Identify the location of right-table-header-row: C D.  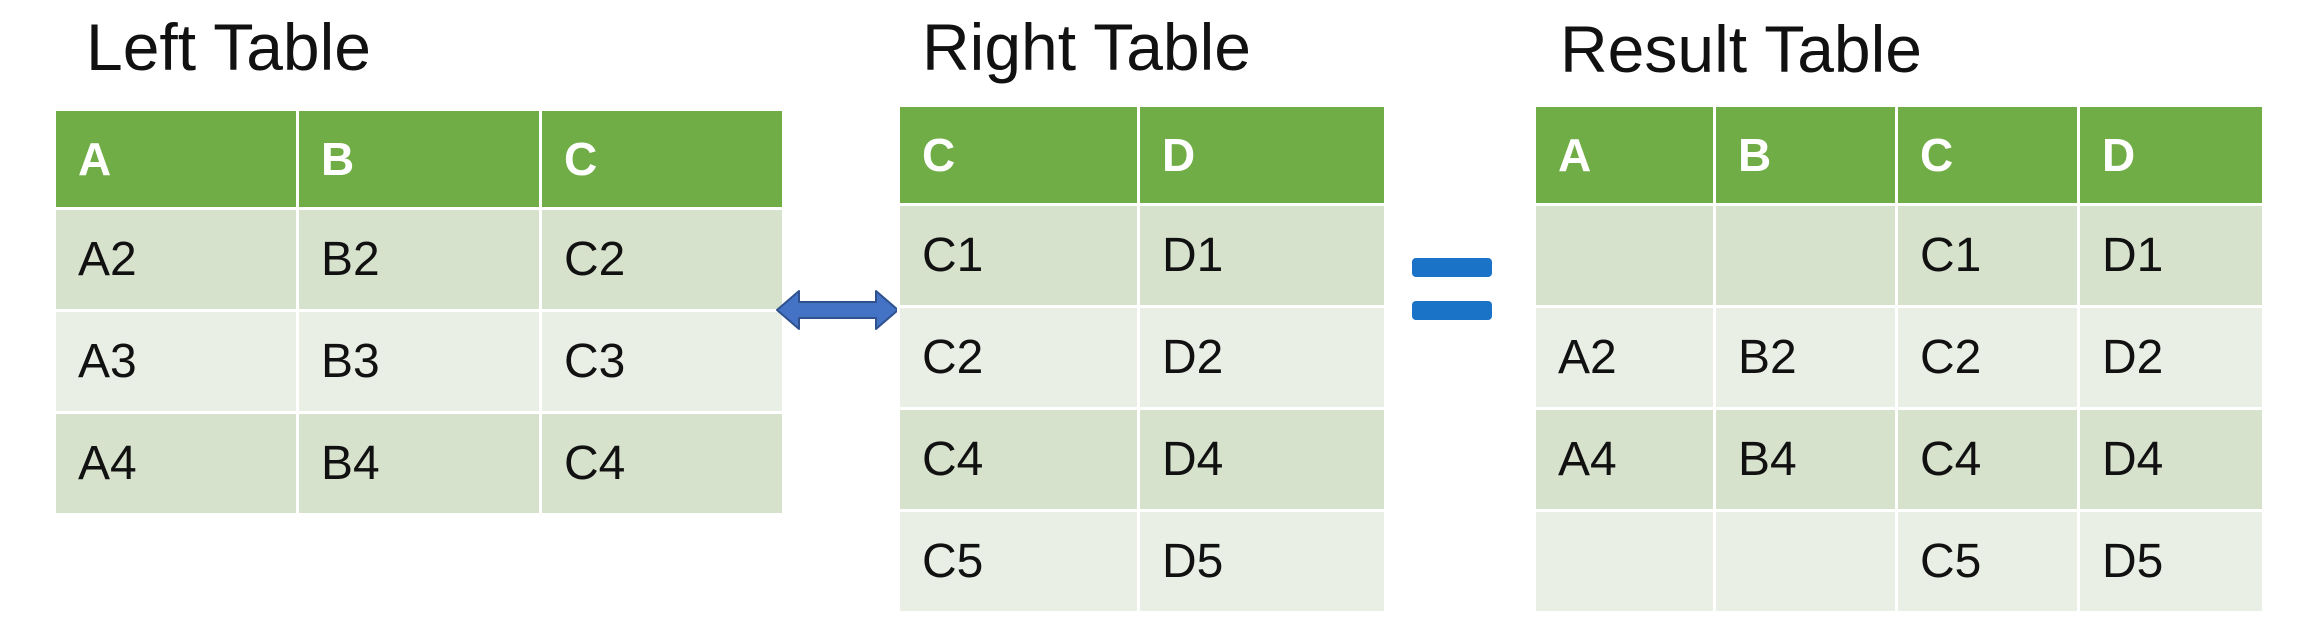
(1142, 155).